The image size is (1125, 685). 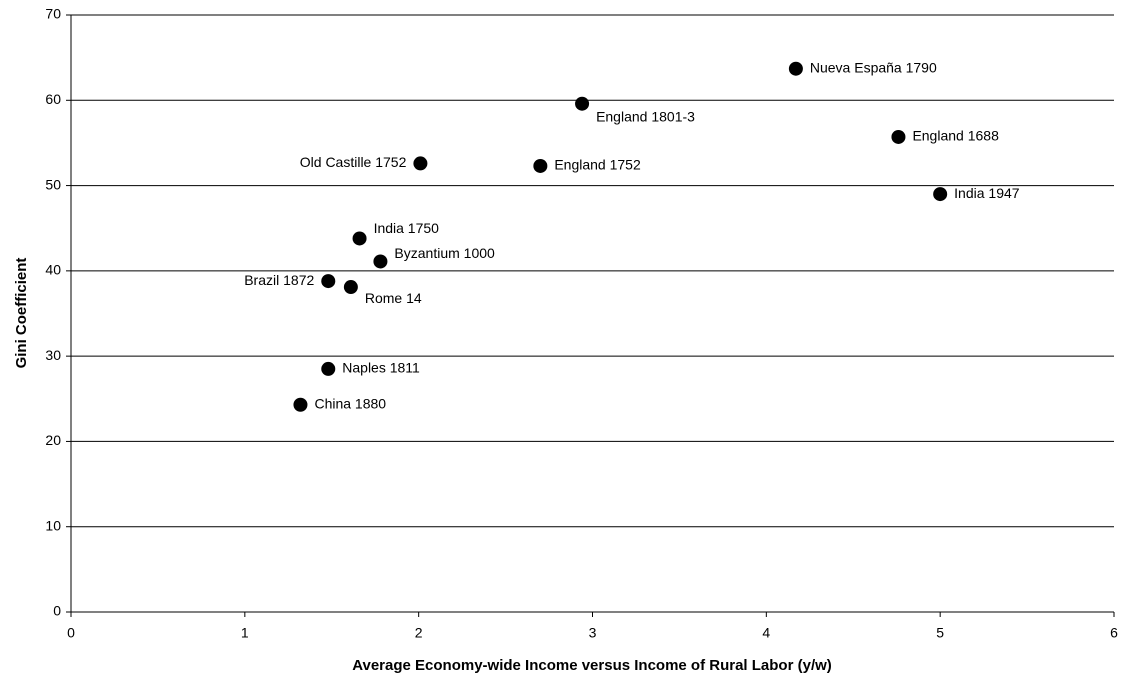 What do you see at coordinates (53, 355) in the screenshot?
I see `y-tick-label: 30` at bounding box center [53, 355].